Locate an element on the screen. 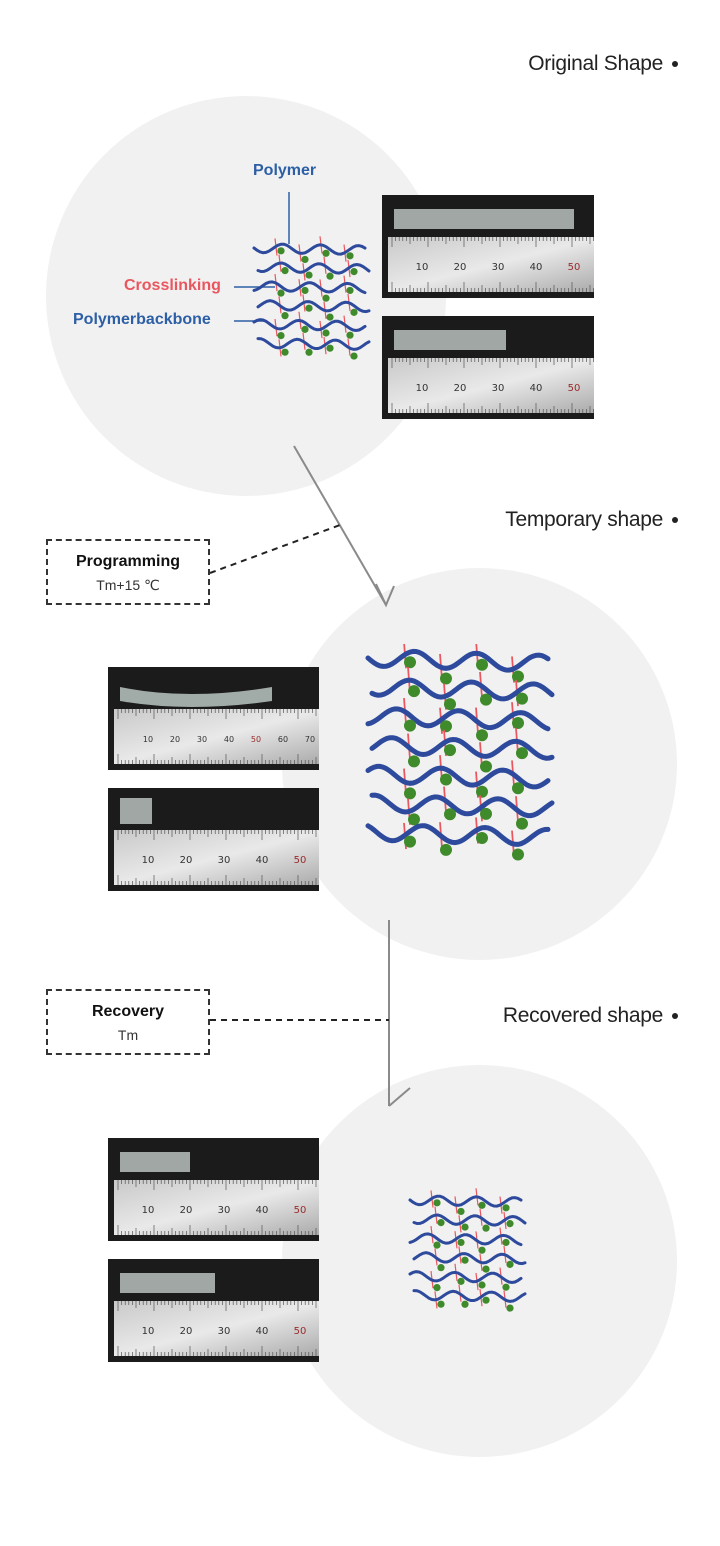 The width and height of the screenshot is (720, 1546). recovery-condition: Tm is located at coordinates (128, 1035).